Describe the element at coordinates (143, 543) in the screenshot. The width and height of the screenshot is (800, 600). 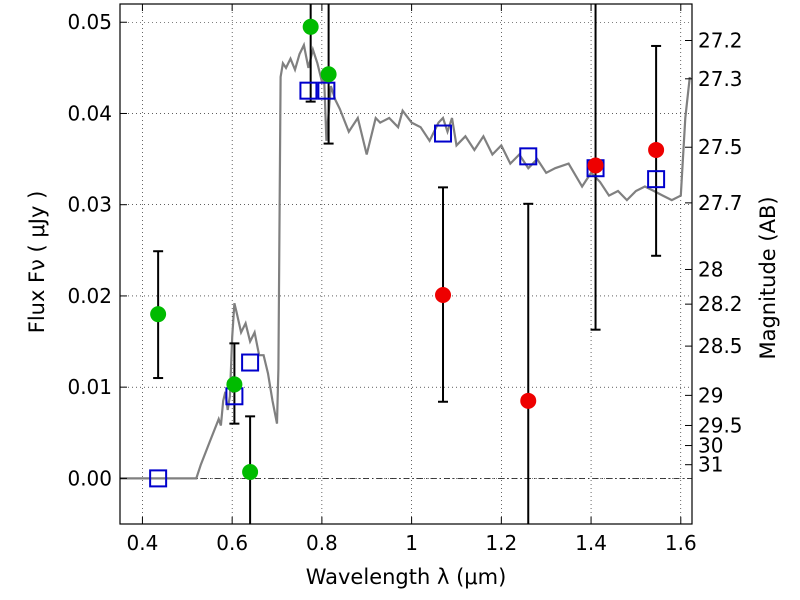
I see `x-tick-label: 0.4` at that location.